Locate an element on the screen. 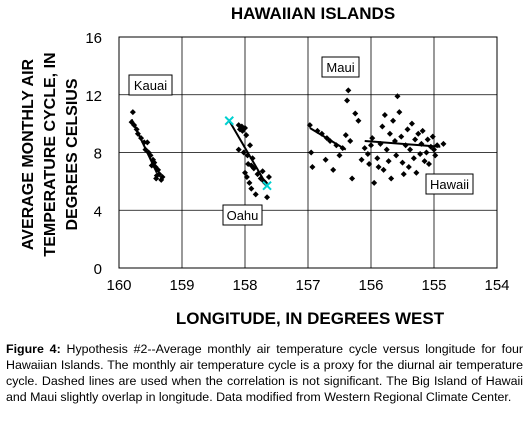  caption-figure-label: Figure 4: is located at coordinates (33, 349).